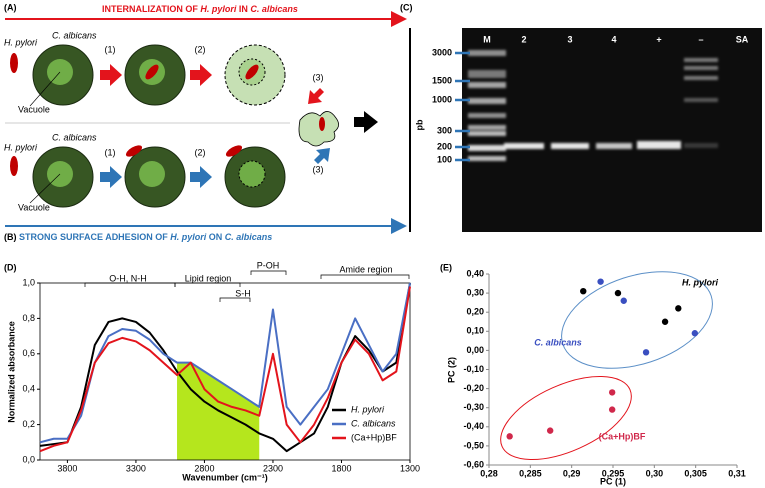 This screenshot has height=488, width=765. What do you see at coordinates (368, 409) in the screenshot?
I see `legend-label: H. pylori` at bounding box center [368, 409].